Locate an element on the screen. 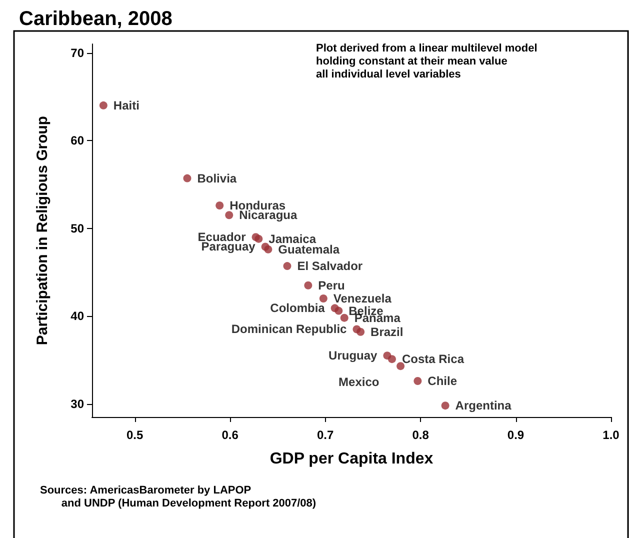 Image resolution: width=629 pixels, height=538 pixels. annotation: Nicaragua is located at coordinates (268, 215).